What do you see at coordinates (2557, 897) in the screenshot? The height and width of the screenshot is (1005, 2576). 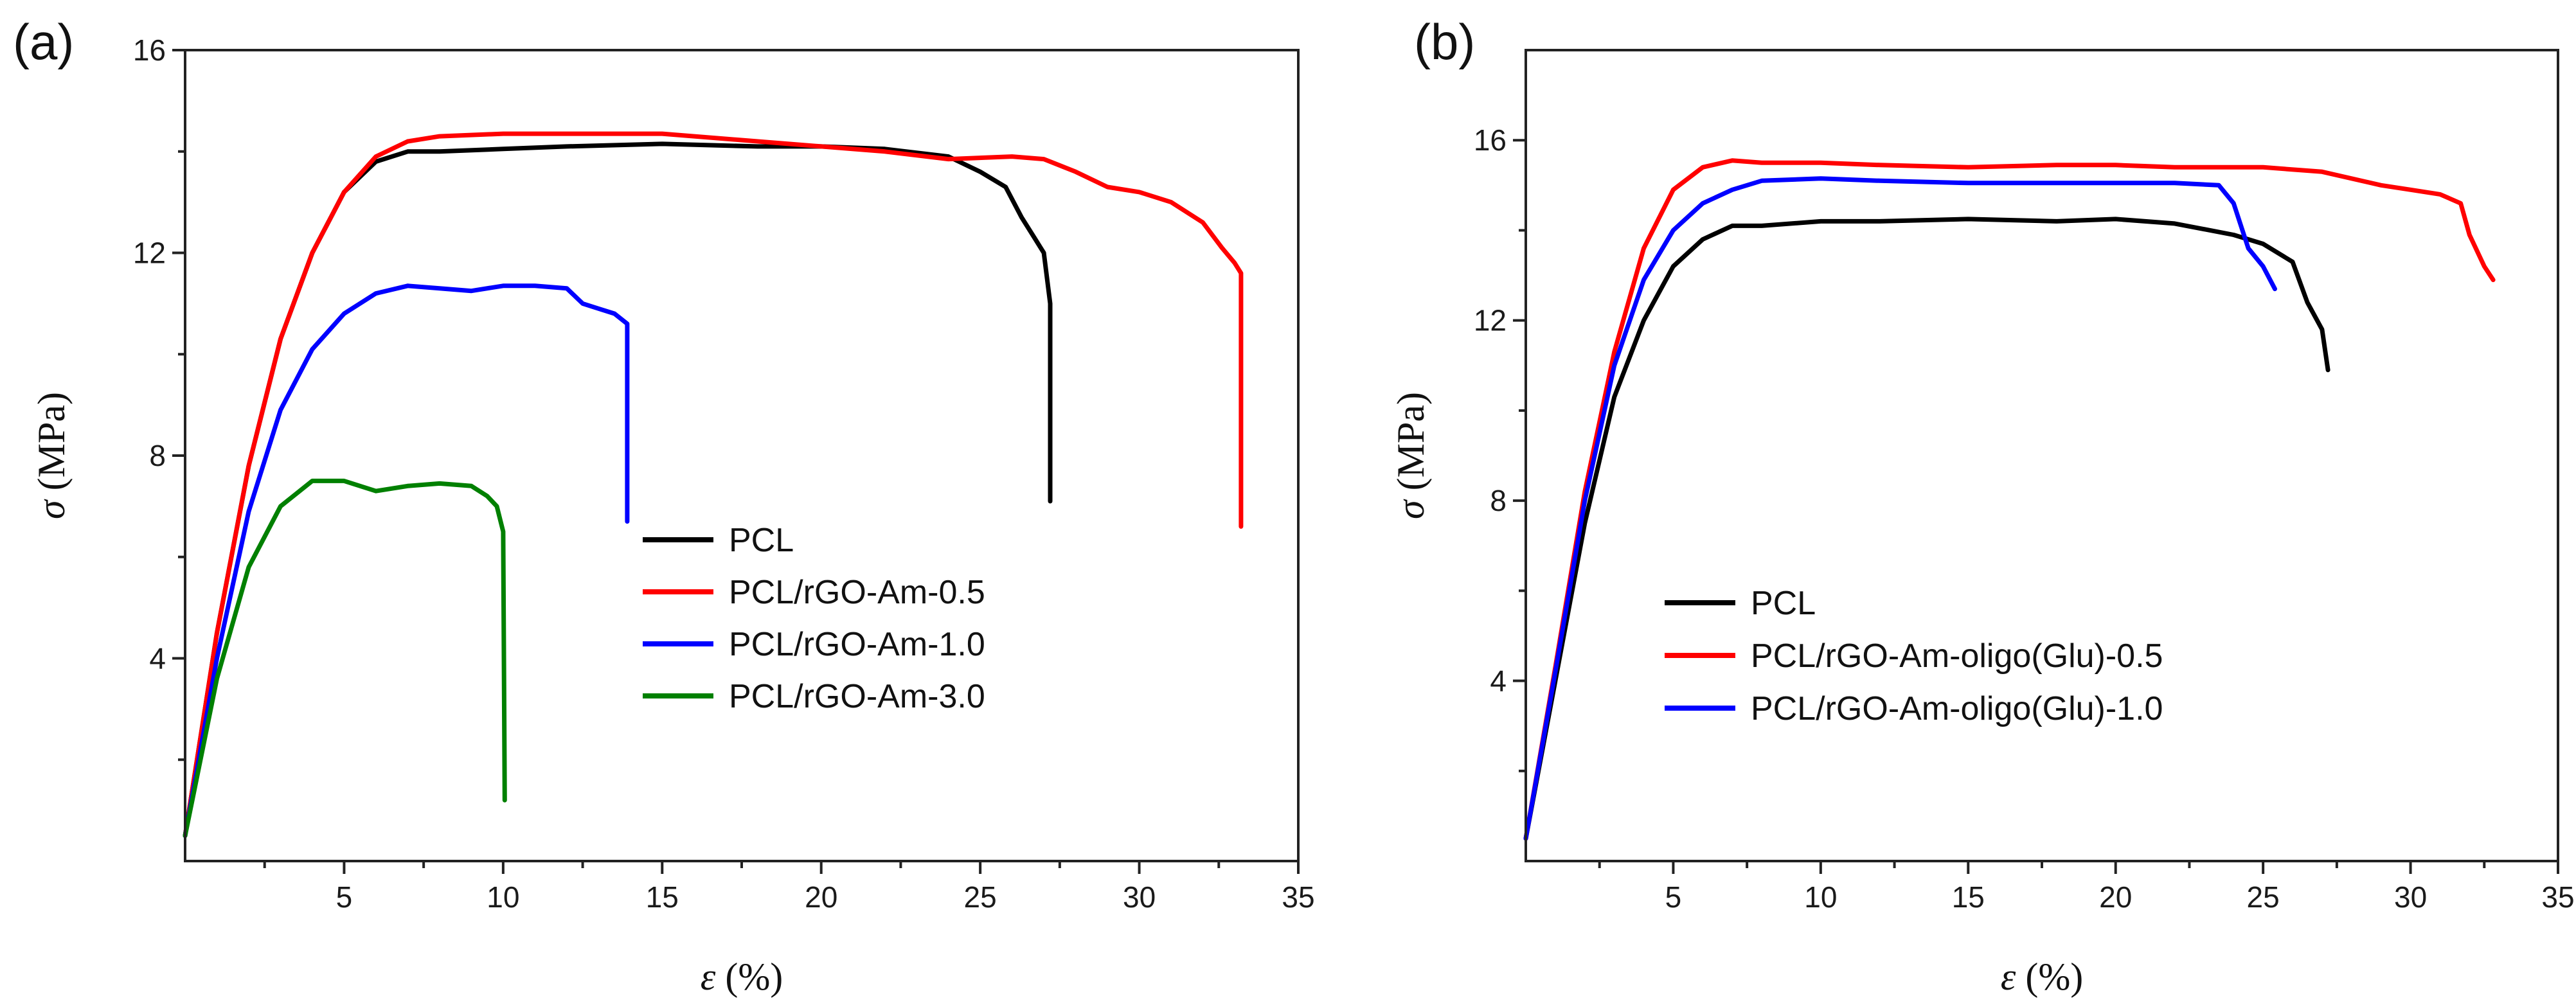 I see `x-tick-label-b-6: 35` at bounding box center [2557, 897].